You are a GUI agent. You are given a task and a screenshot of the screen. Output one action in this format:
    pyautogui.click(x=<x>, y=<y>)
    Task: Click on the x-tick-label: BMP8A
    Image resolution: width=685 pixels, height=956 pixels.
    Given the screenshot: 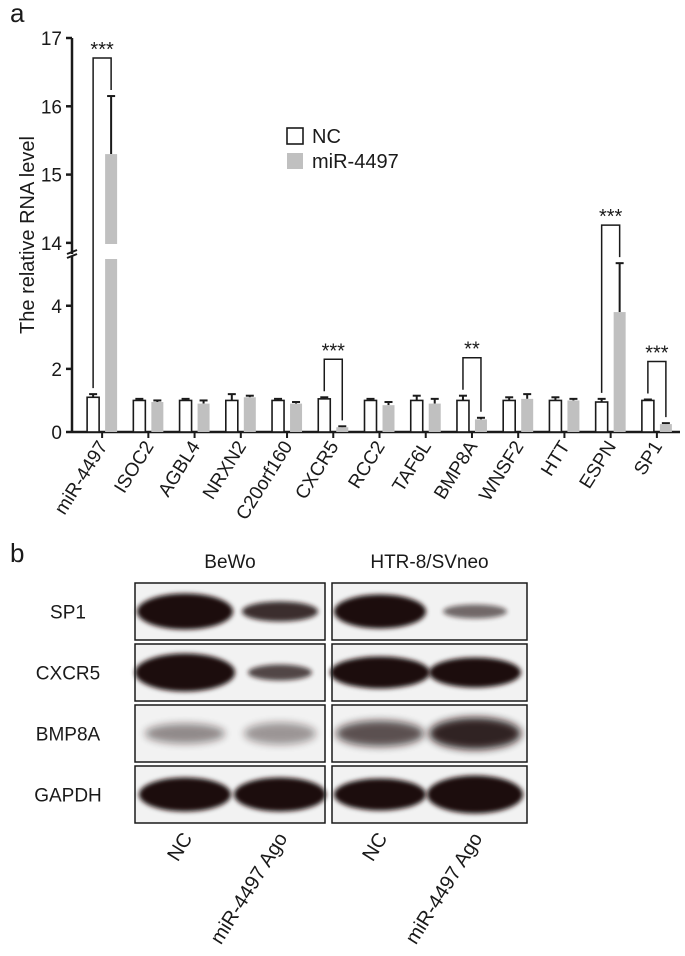 What is the action you would take?
    pyautogui.click(x=456, y=470)
    